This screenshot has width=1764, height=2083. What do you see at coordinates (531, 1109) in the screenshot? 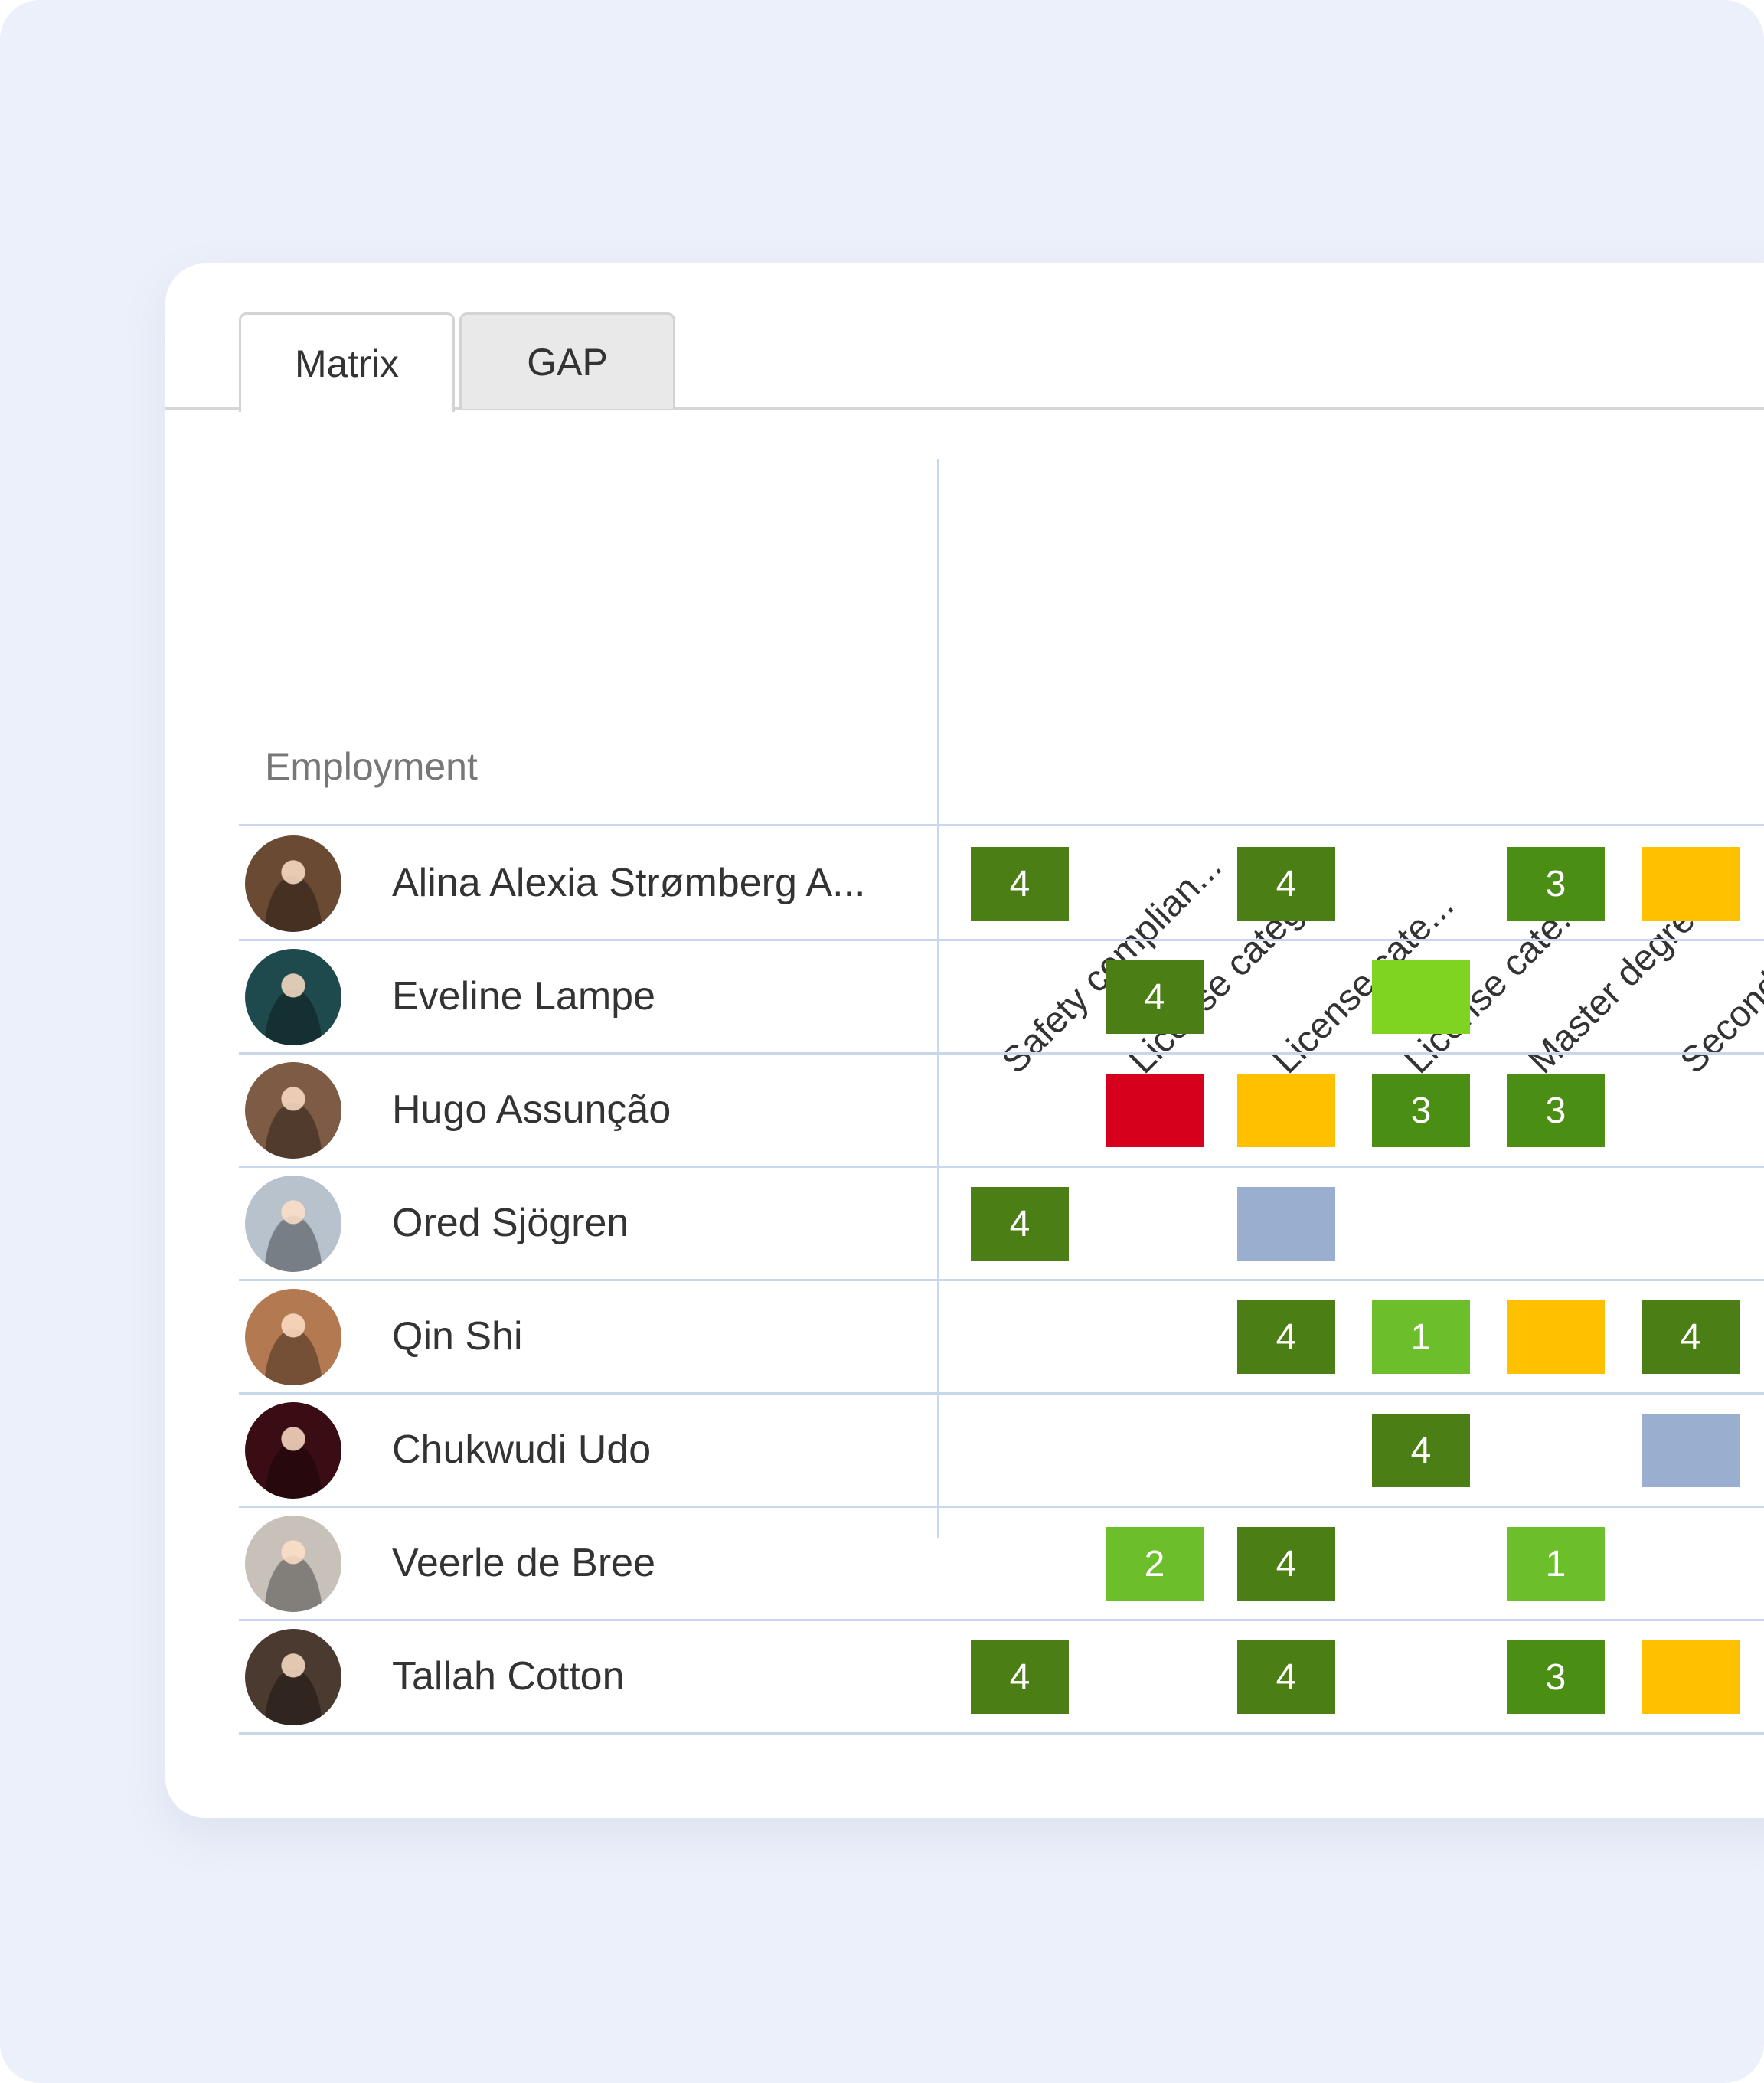
I see `employee-name: Hugo Assunção` at bounding box center [531, 1109].